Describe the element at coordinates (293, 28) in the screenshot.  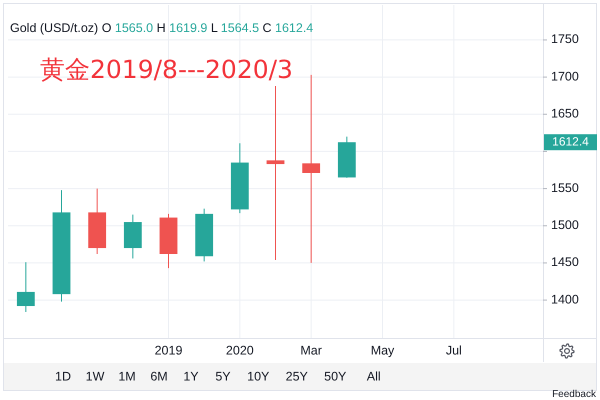
I see `annotation: 1612.4` at that location.